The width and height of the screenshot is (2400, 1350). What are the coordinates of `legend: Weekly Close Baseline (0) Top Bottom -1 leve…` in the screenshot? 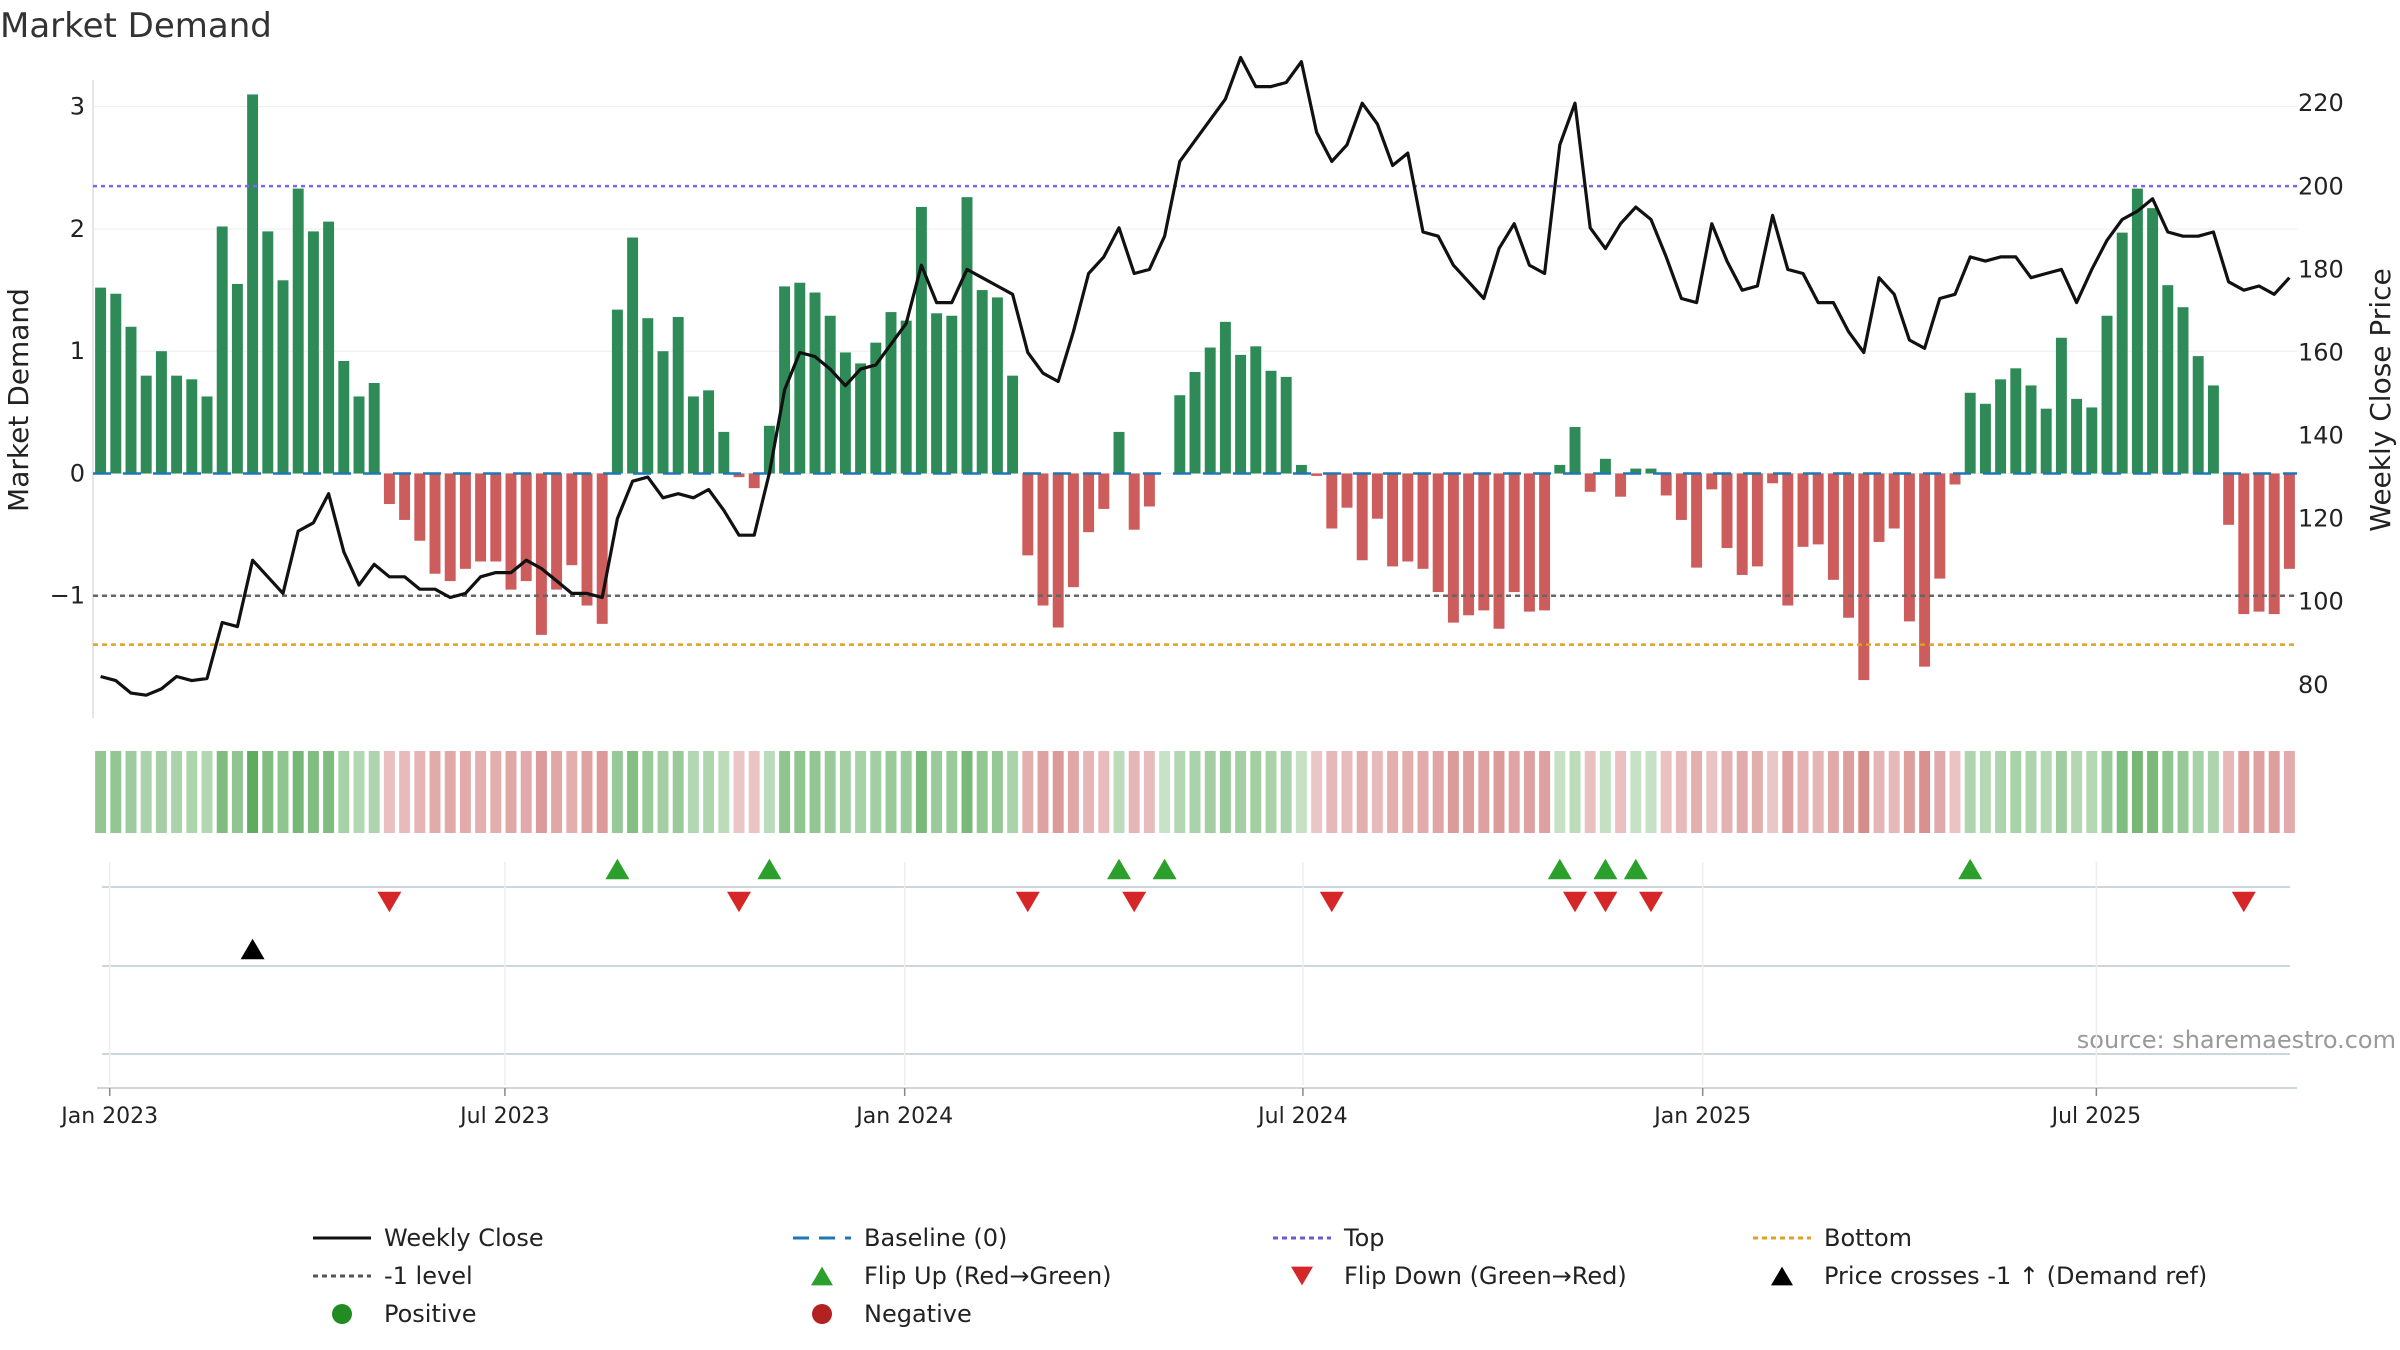 It's located at (1260, 1276).